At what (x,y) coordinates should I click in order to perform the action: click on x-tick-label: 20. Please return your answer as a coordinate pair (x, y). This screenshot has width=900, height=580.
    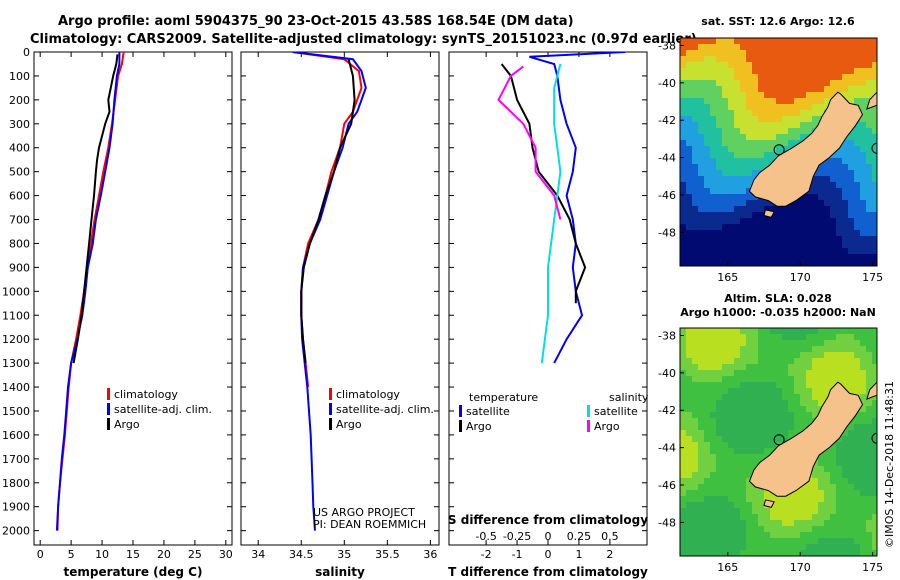
    Looking at the image, I should click on (164, 554).